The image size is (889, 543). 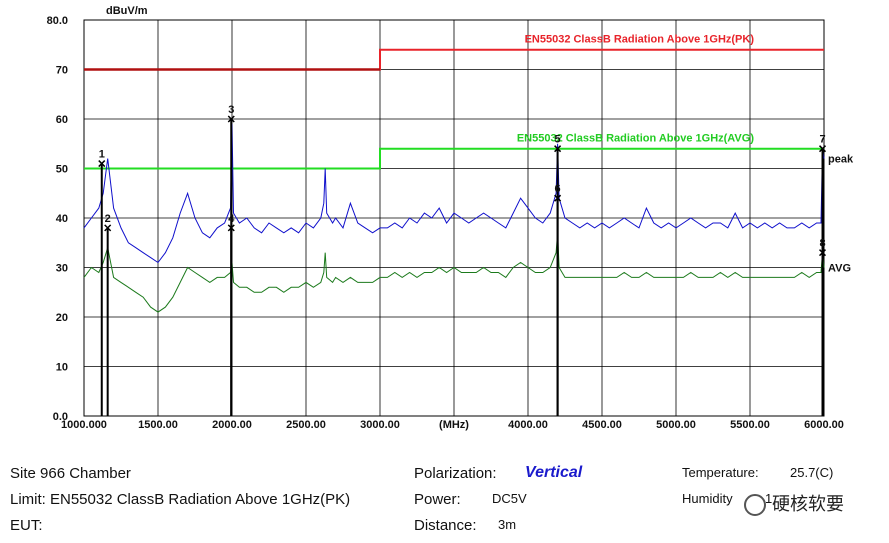 I want to click on x-tick-label: (MHz), so click(x=454, y=425).